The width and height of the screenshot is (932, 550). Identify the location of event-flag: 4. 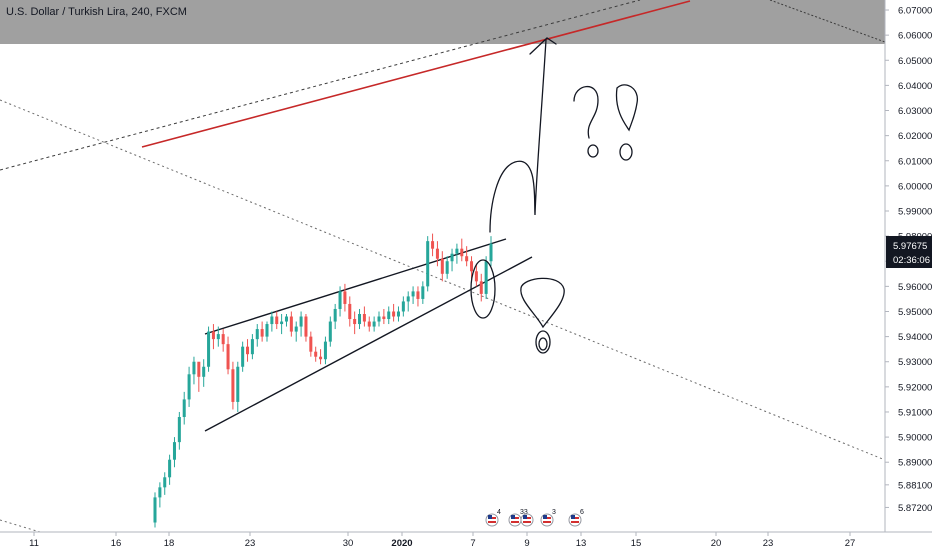
(493, 518).